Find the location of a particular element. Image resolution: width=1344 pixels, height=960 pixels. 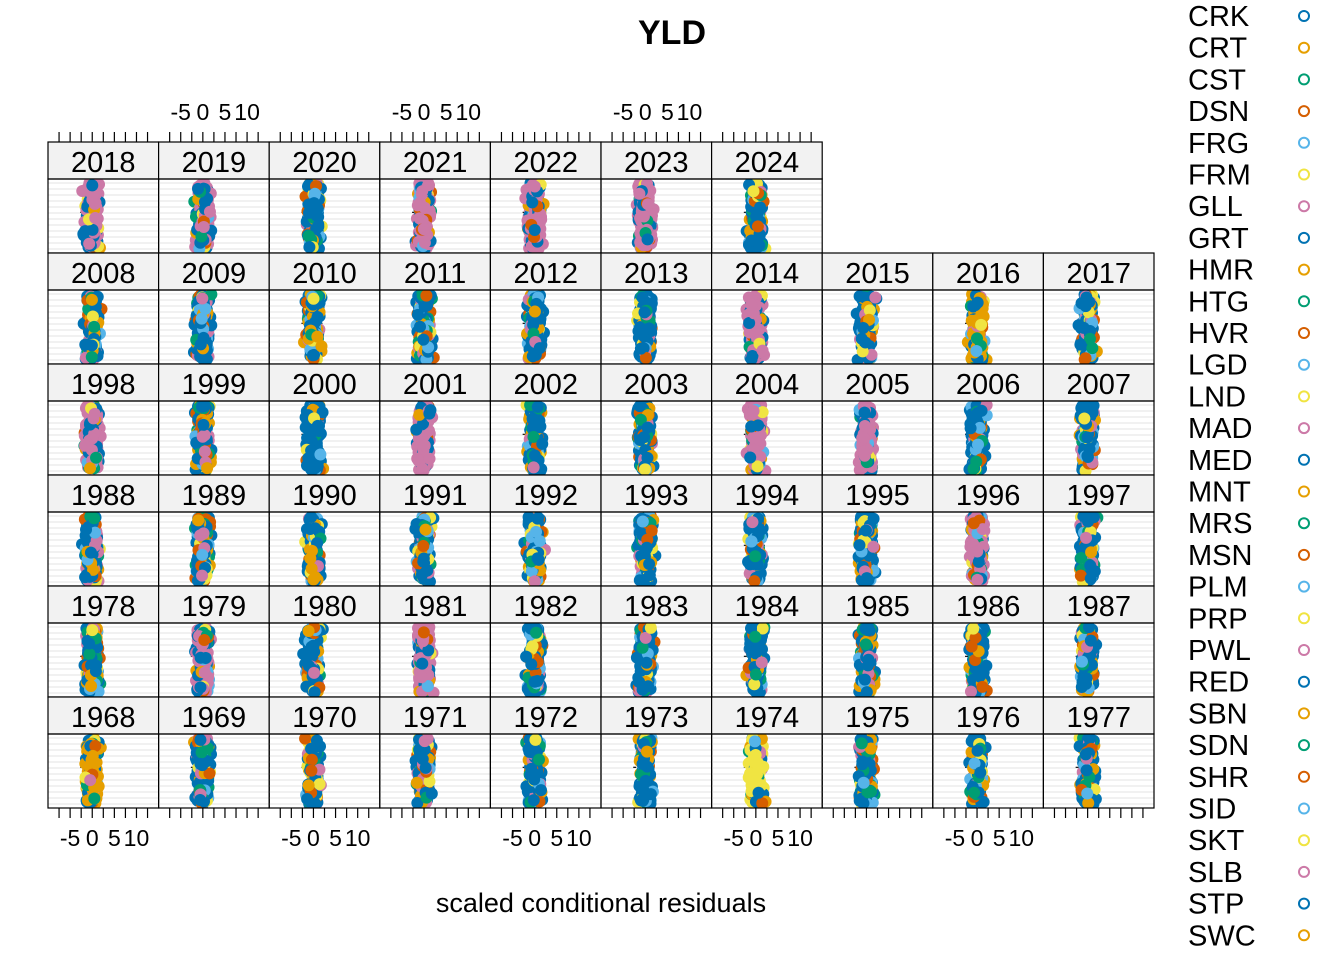

strip-2003 is located at coordinates (656, 382).